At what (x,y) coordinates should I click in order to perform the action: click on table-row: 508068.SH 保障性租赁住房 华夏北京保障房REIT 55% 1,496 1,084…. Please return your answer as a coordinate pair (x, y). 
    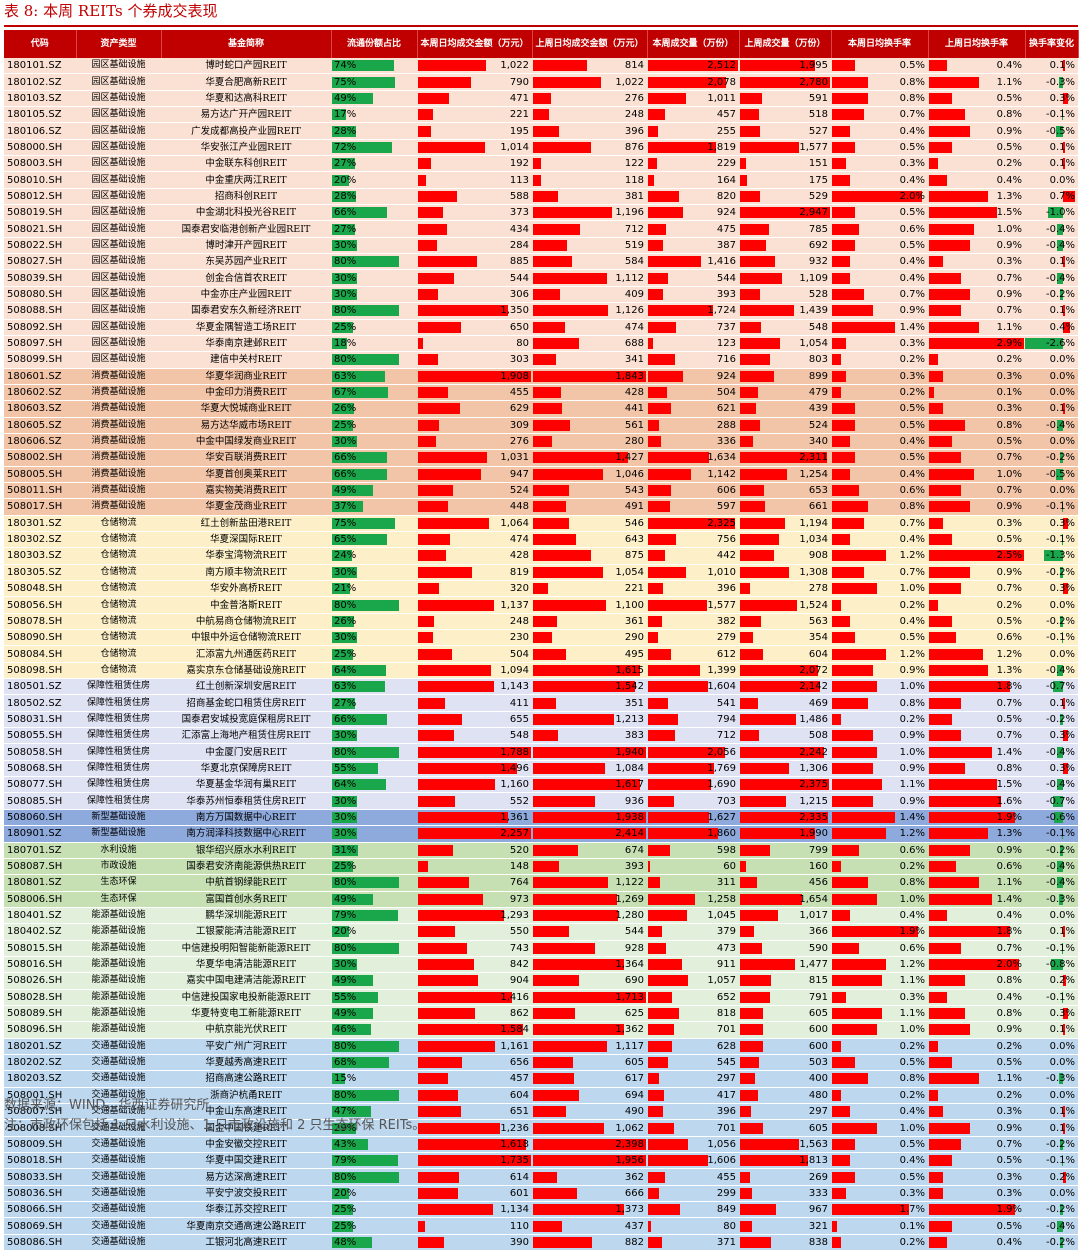
    Looking at the image, I should click on (541, 769).